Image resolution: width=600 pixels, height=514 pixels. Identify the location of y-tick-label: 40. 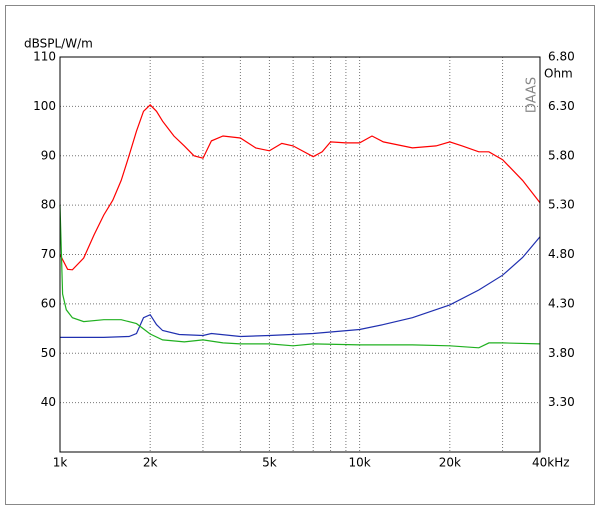
(48, 402).